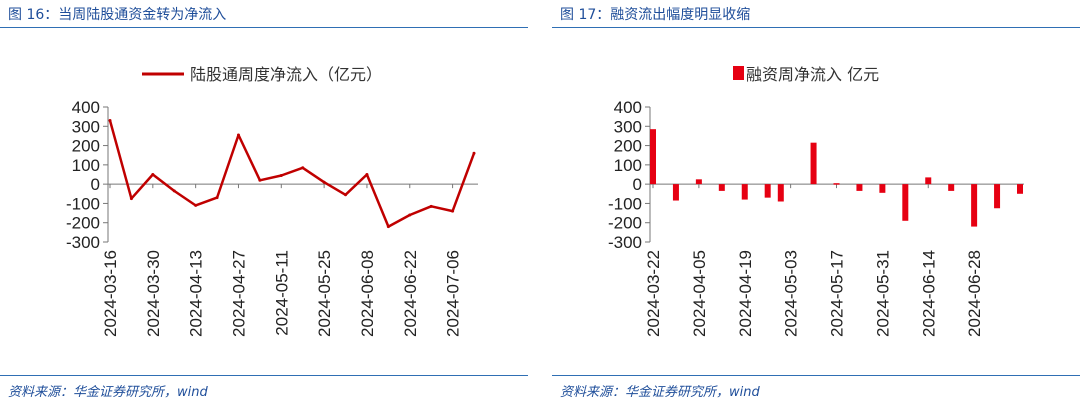  What do you see at coordinates (699, 293) in the screenshot?
I see `x-tick-label: 2024-04-05` at bounding box center [699, 293].